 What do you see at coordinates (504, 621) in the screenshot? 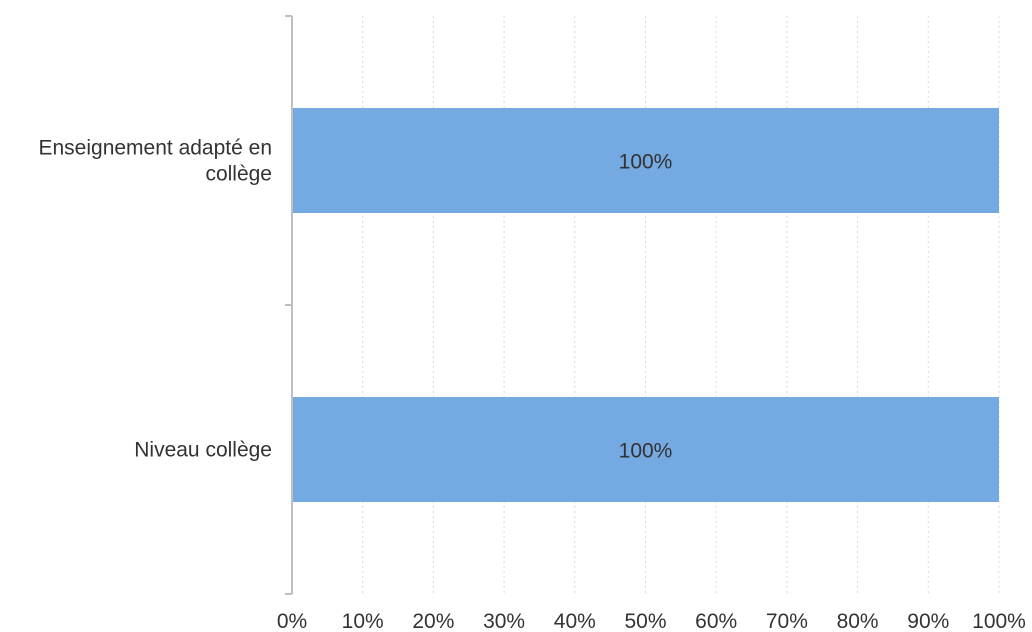
I see `x-tick-label: 30%` at bounding box center [504, 621].